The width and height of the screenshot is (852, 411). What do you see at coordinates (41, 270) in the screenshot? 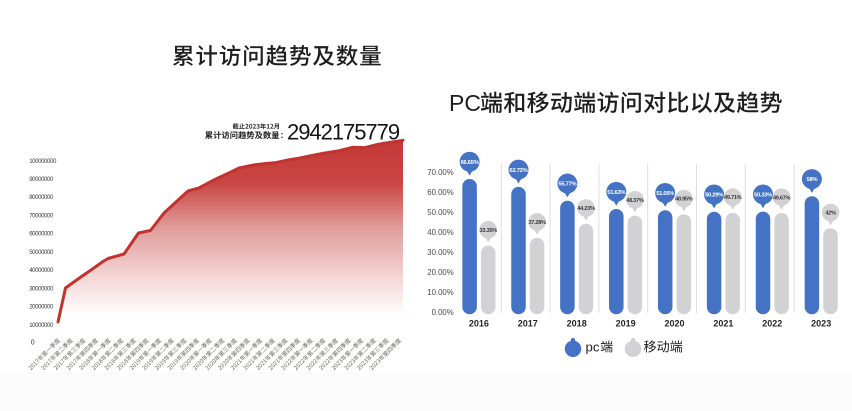
I see `svg-text: 40000000` at bounding box center [41, 270].